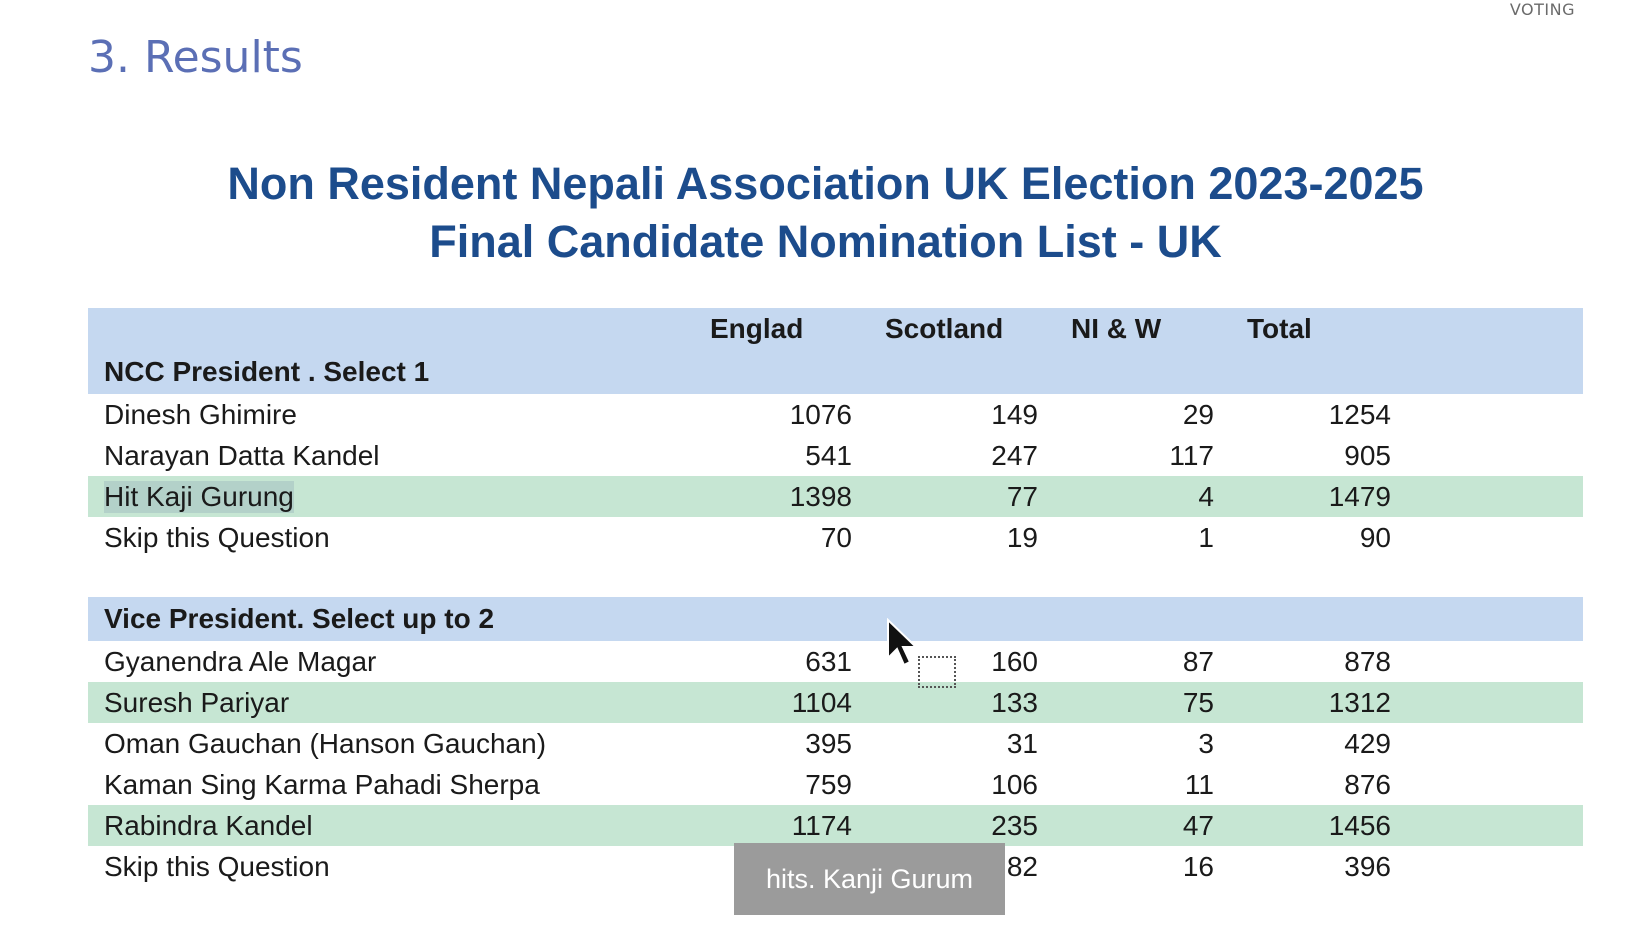  I want to click on section-title: 3. Results, so click(195, 57).